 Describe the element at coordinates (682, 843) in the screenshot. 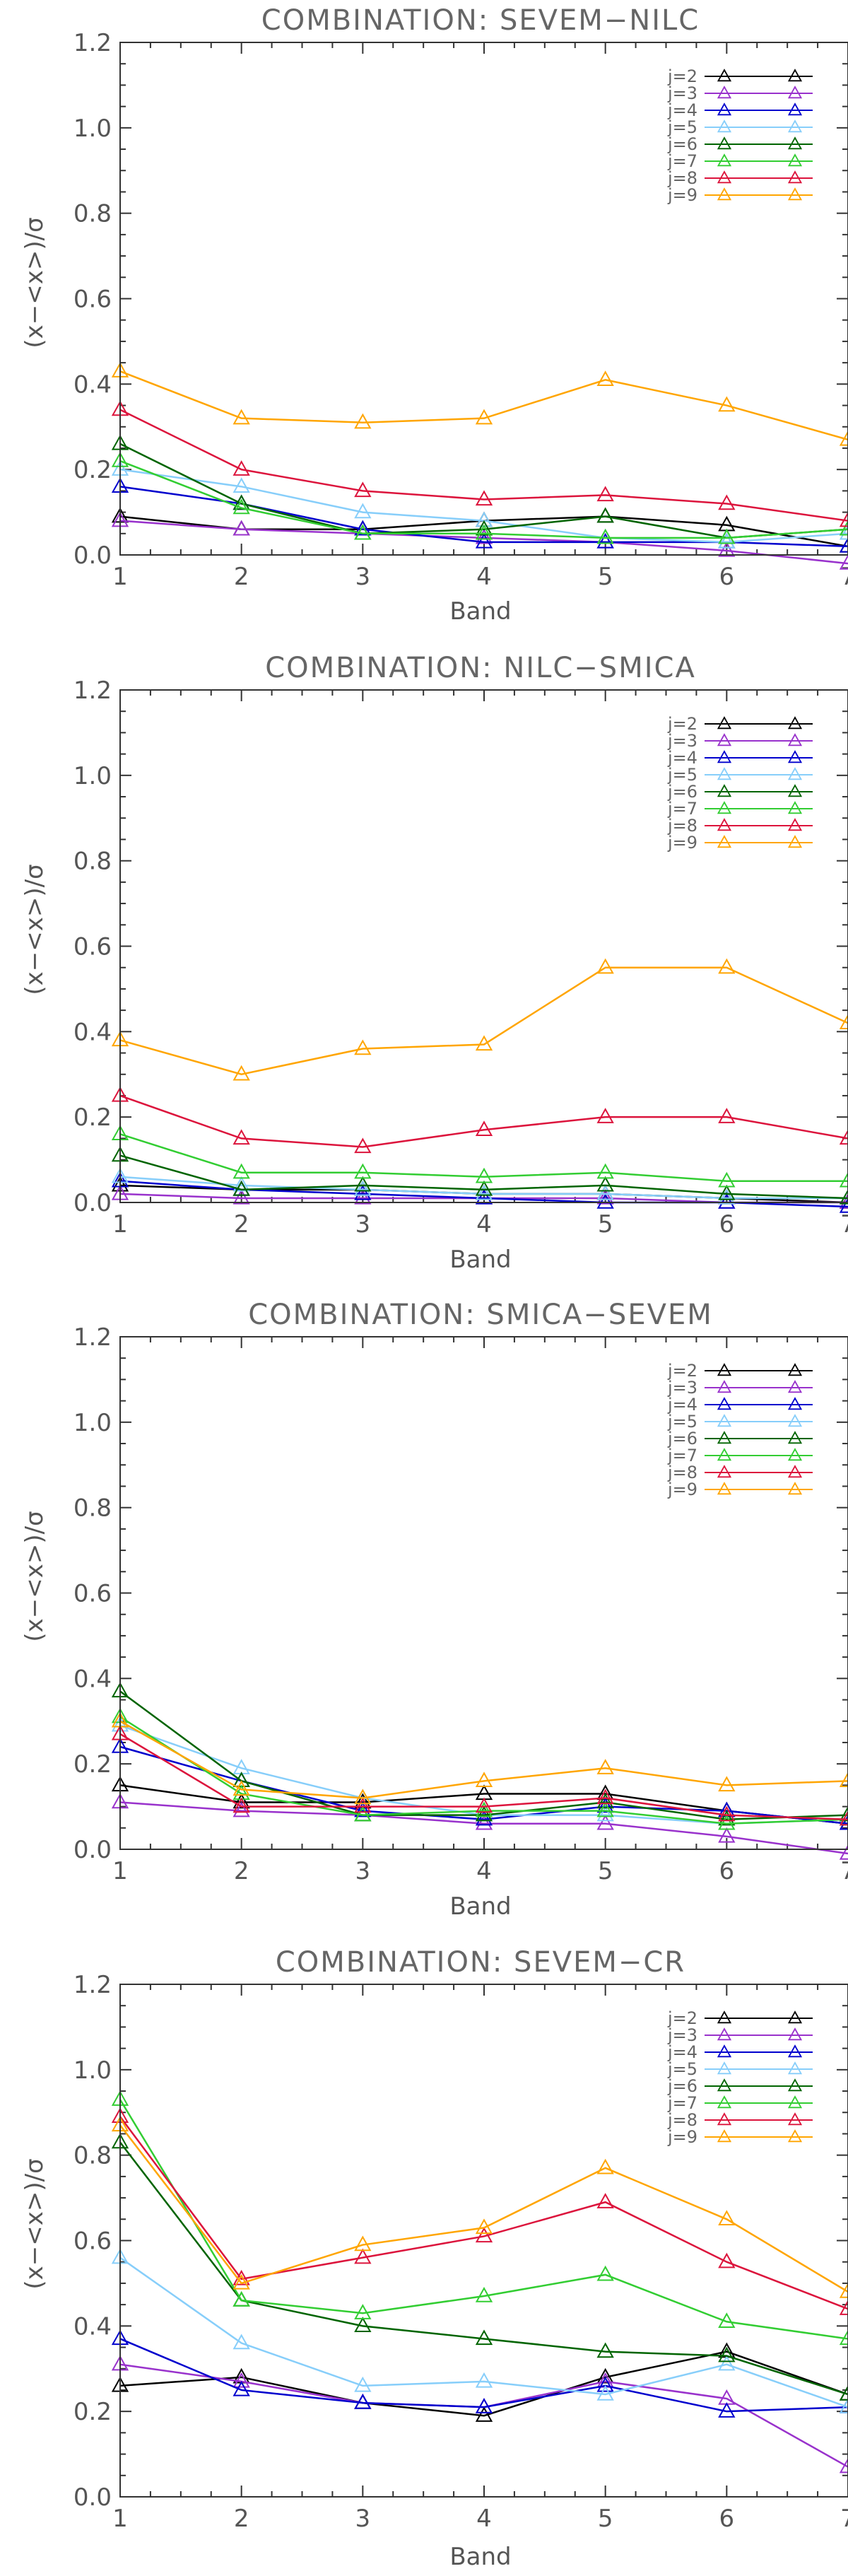

I see `legend-label: j=9` at that location.